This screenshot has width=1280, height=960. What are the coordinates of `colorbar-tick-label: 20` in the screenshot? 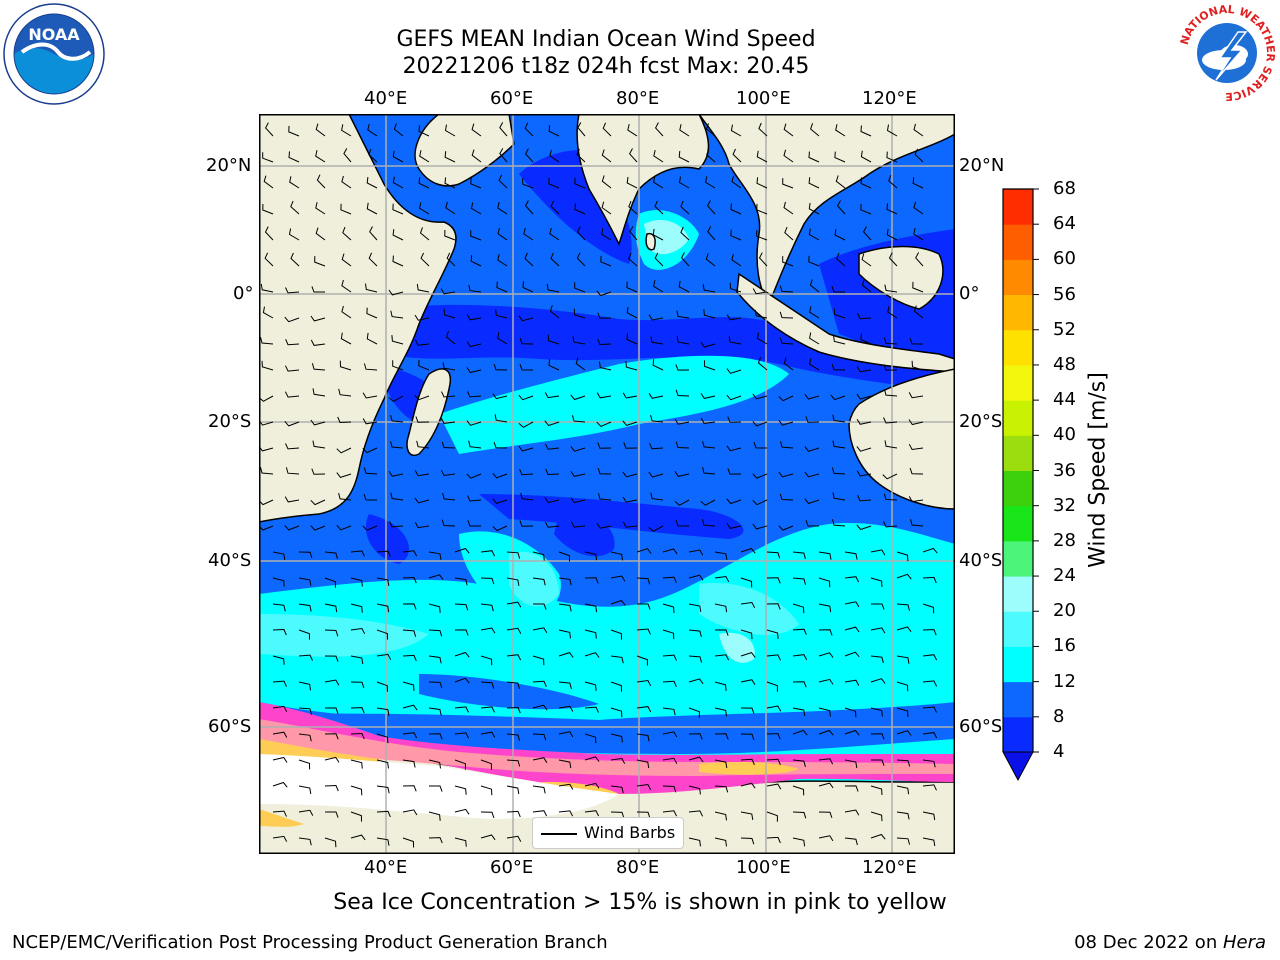 It's located at (1064, 611).